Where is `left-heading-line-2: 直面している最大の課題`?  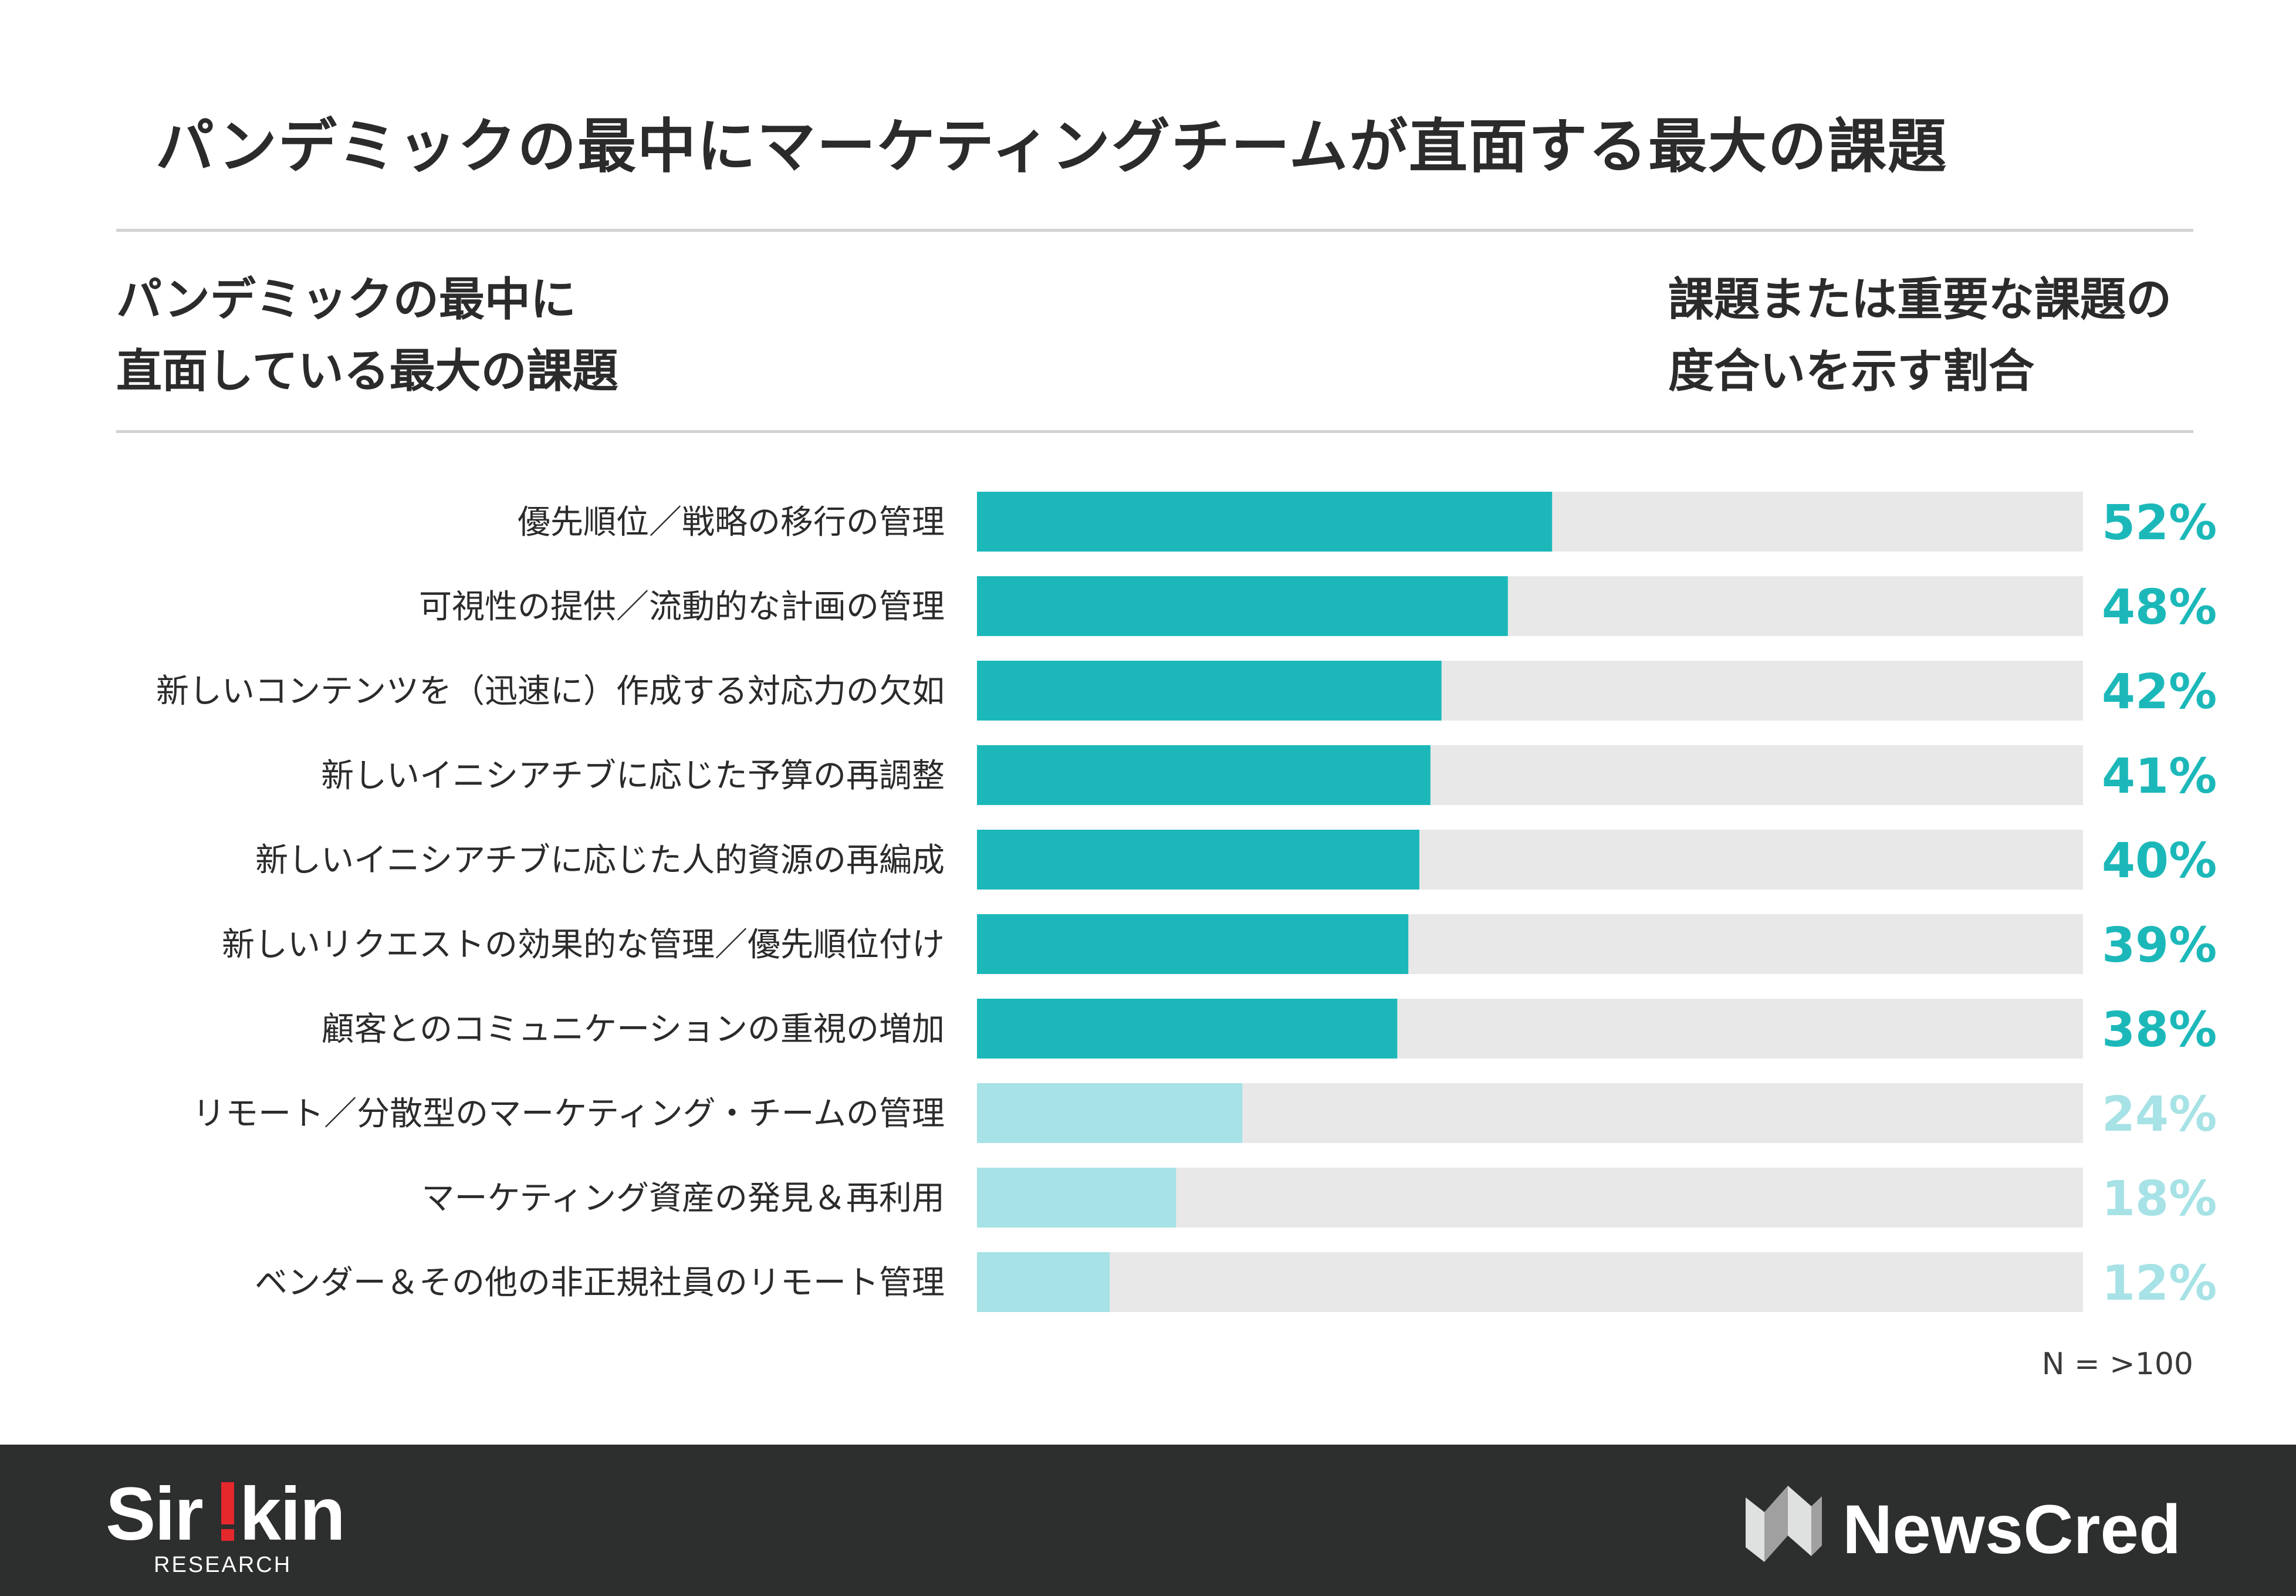 left-heading-line-2: 直面している最大の課題 is located at coordinates (367, 371).